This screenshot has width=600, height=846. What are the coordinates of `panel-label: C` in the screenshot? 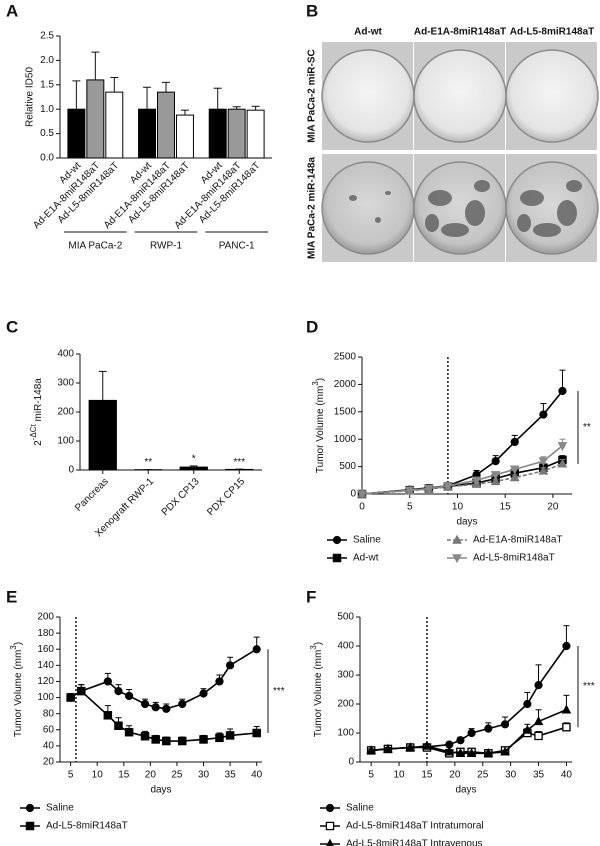 It's located at (12, 326).